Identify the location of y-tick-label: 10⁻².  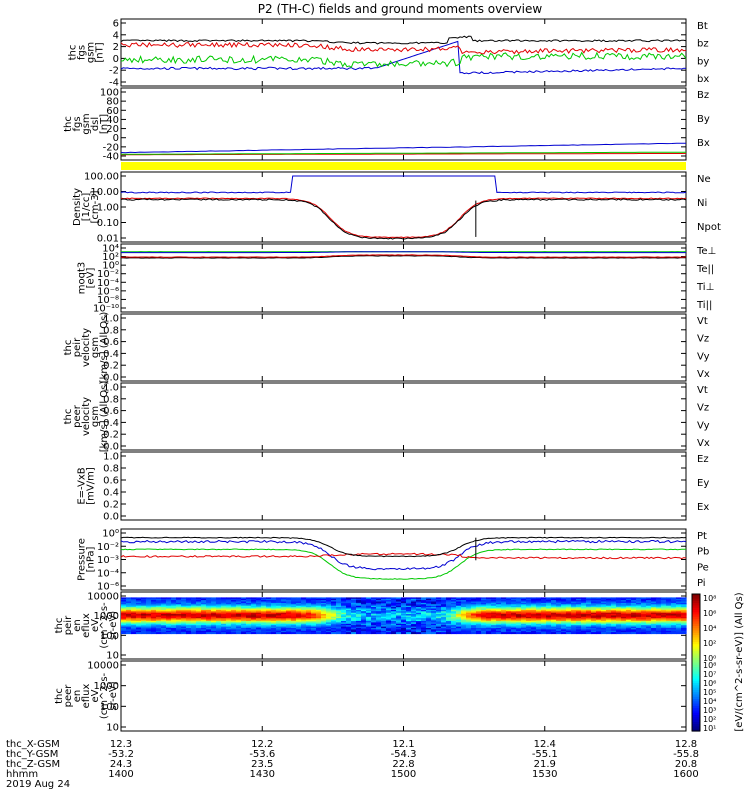
(108, 274).